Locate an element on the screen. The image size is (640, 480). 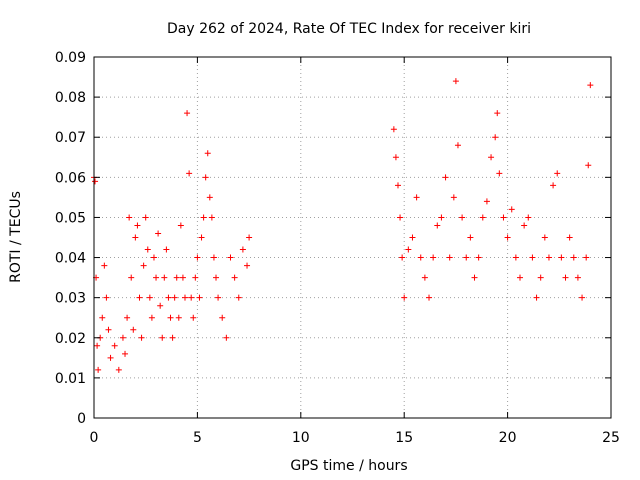
y-axis-label: ROTI / TECUs is located at coordinates (16, 237).